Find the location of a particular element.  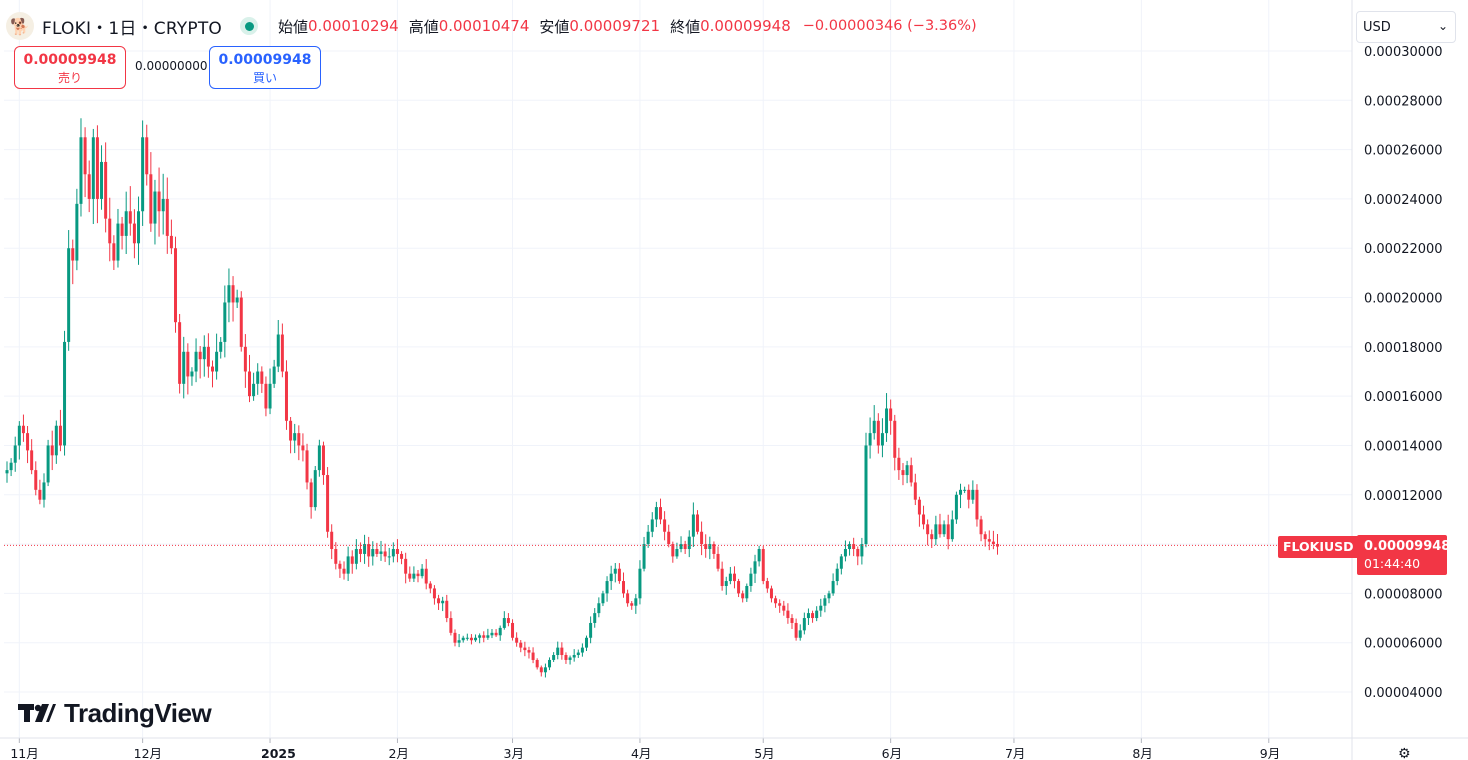

sell-button: 0.00009948 売り is located at coordinates (70, 67).